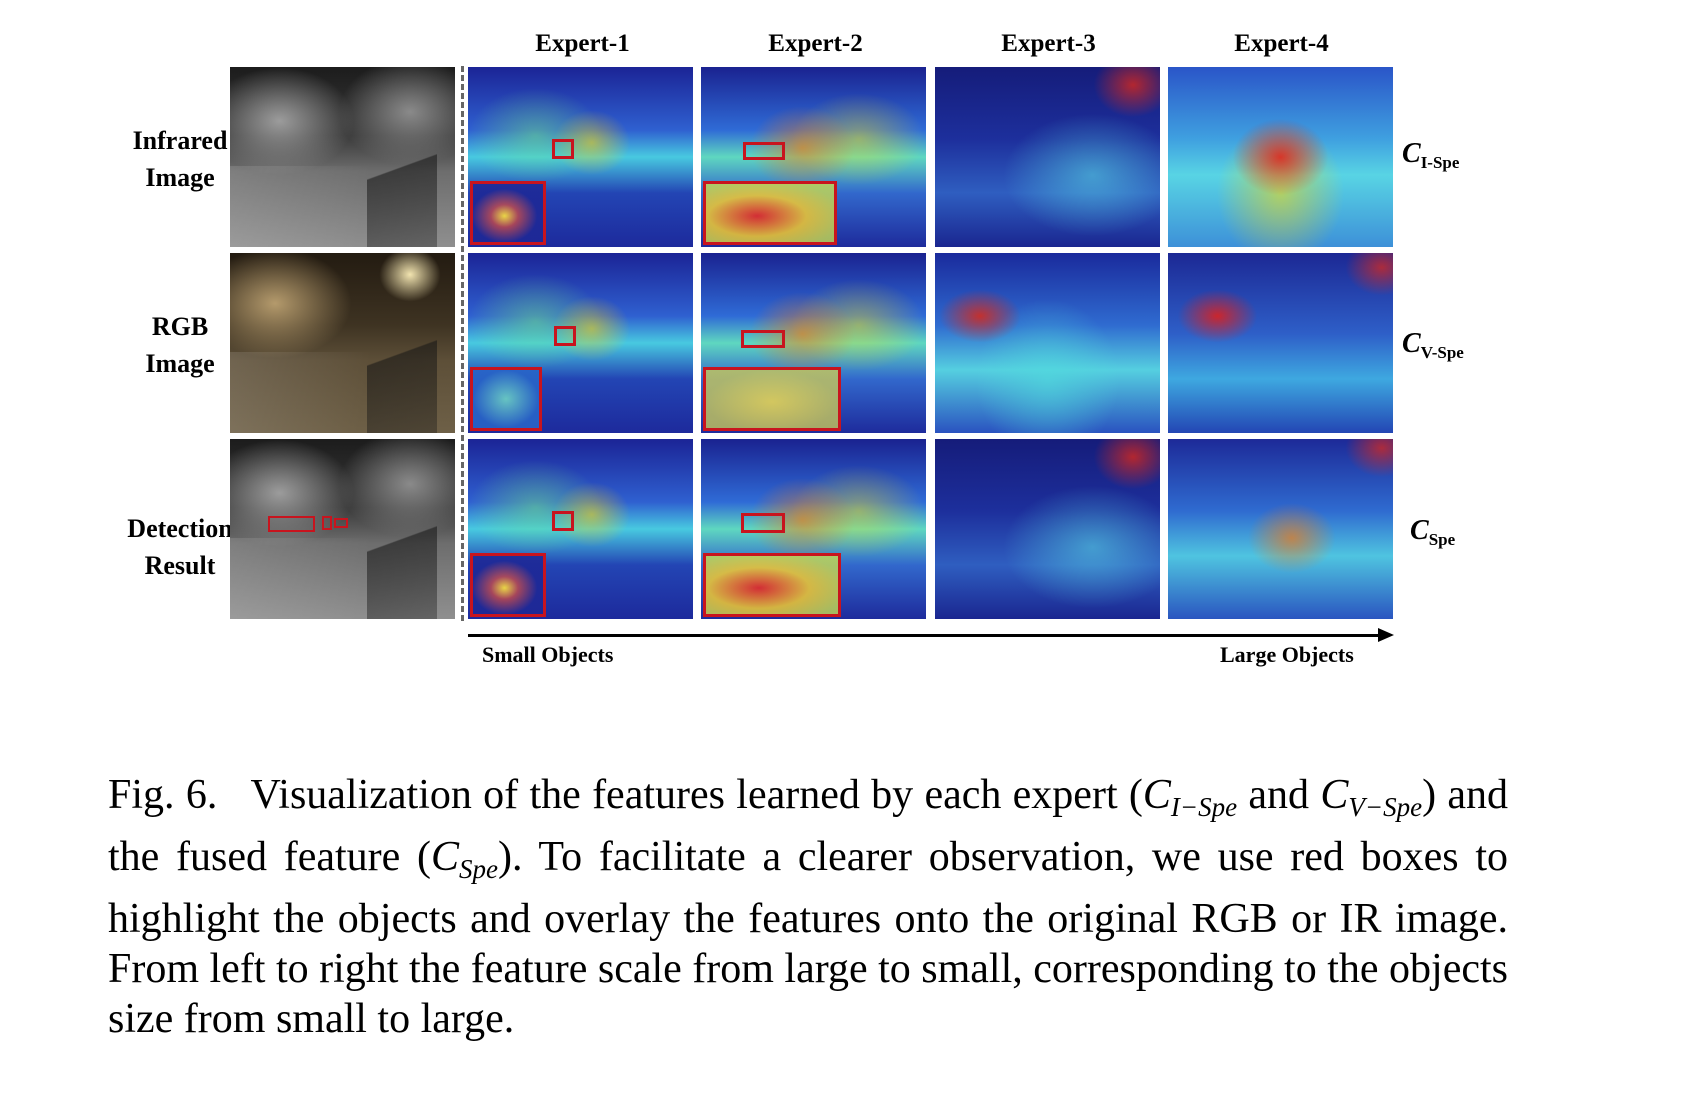 The image size is (1687, 1116). What do you see at coordinates (180, 528) in the screenshot?
I see `row-label-line1: Detection` at bounding box center [180, 528].